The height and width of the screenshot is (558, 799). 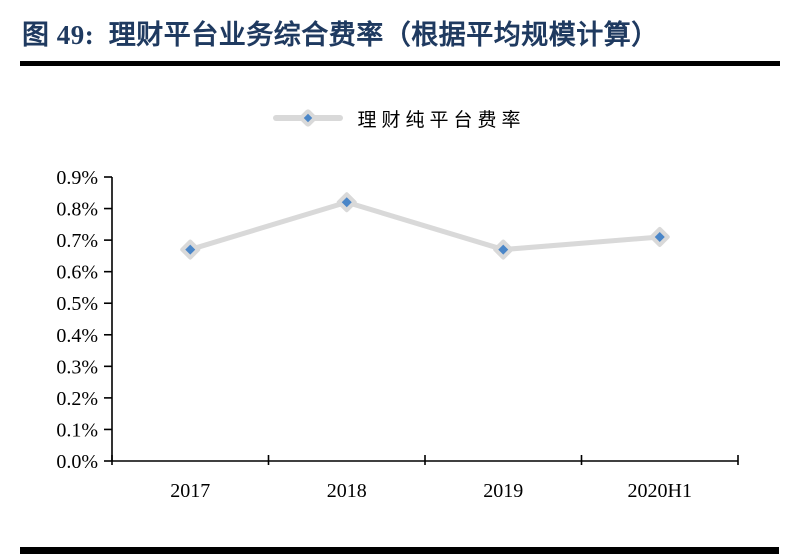 What do you see at coordinates (190, 249) in the screenshot?
I see `data-point-marker-2017` at bounding box center [190, 249].